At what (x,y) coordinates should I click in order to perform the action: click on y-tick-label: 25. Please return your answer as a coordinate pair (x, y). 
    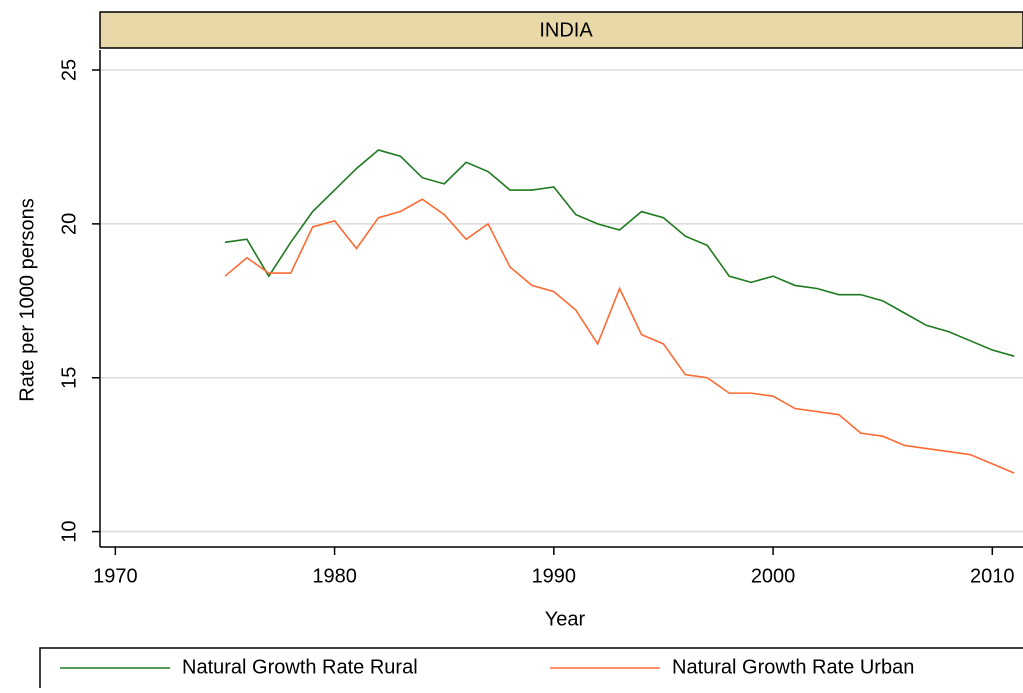
    Looking at the image, I should click on (69, 70).